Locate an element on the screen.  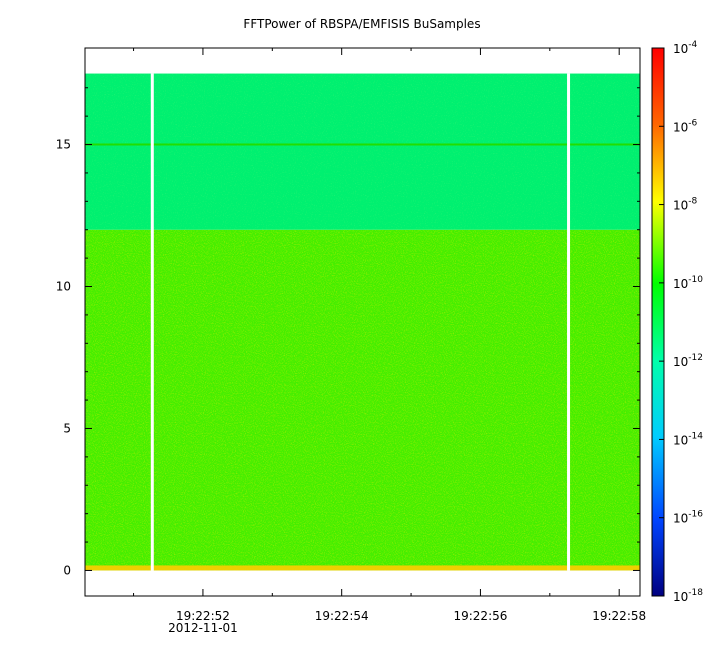
colorbar-tick-exponent: -14 is located at coordinates (695, 436).